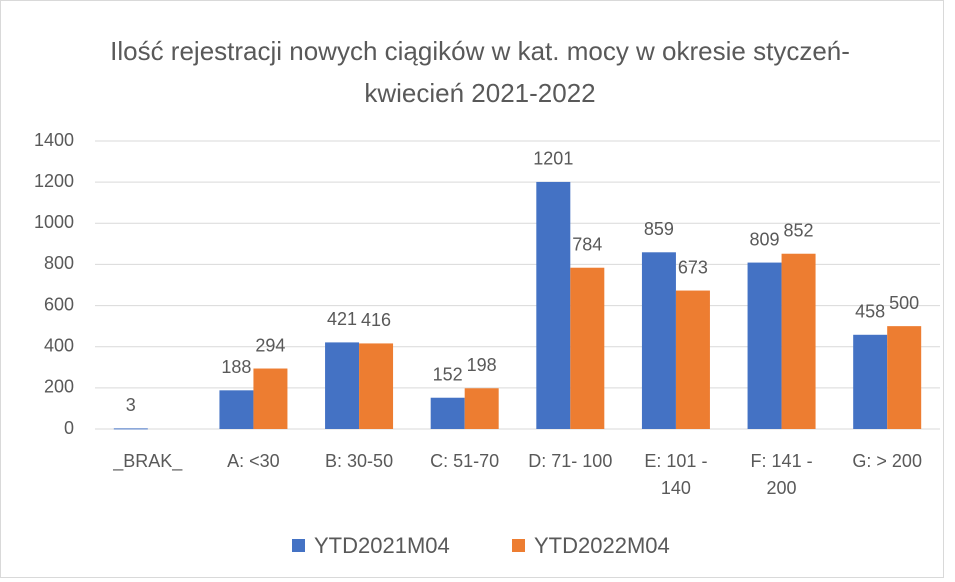  I want to click on x-tick-label: F: 141 - 200, so click(781, 474).